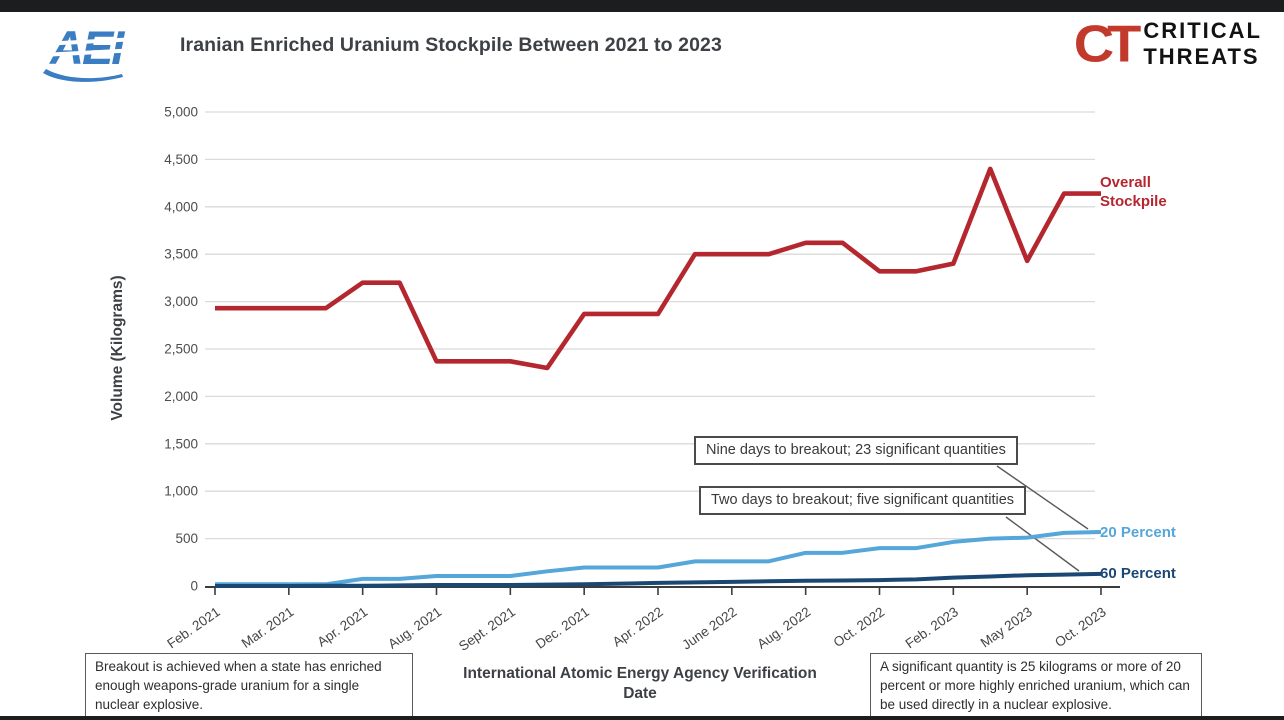  What do you see at coordinates (181, 396) in the screenshot?
I see `y-tick-label: 2,000` at bounding box center [181, 396].